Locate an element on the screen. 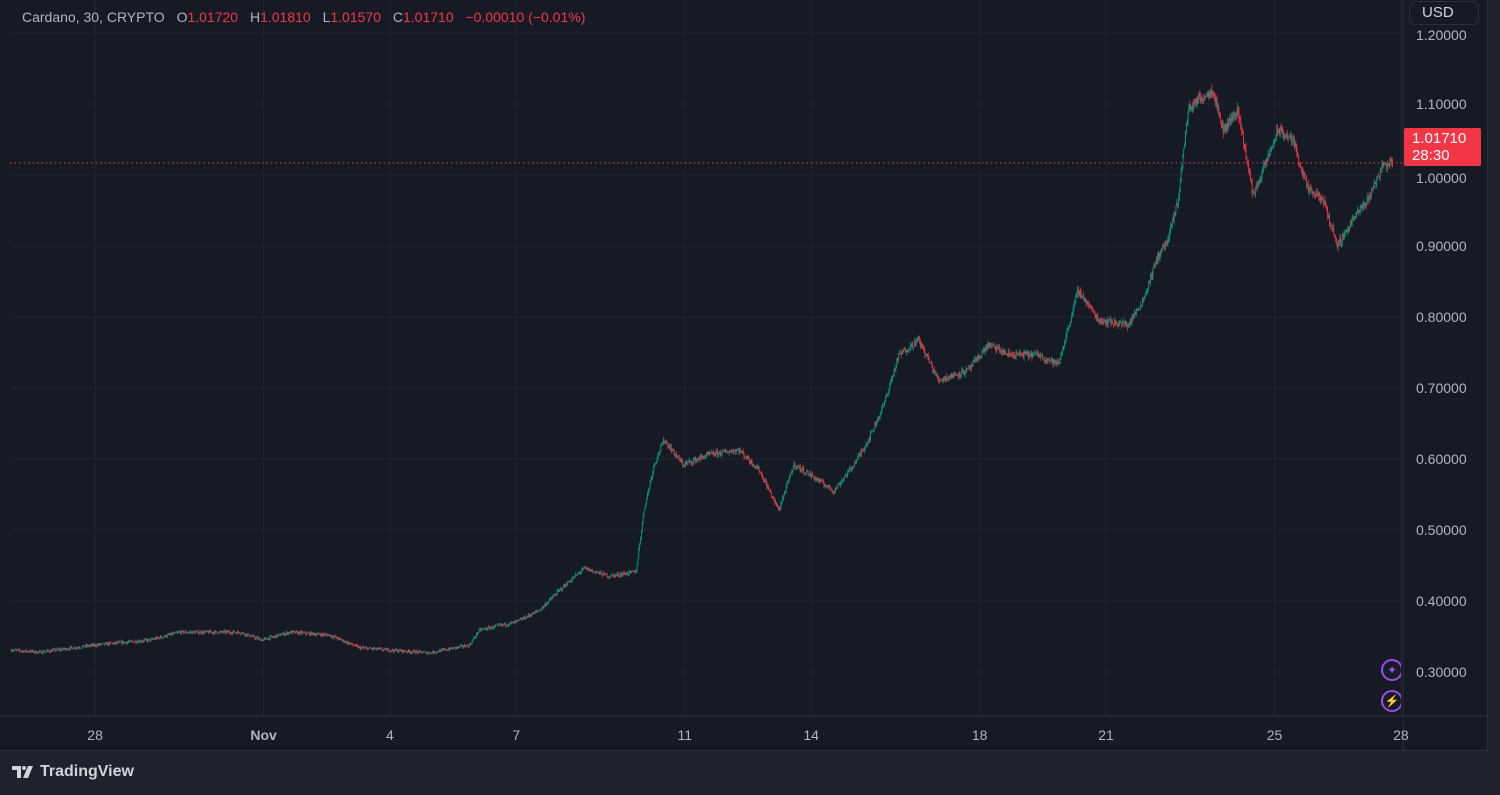 This screenshot has width=1500, height=795. sparkle-icon: ✦ is located at coordinates (1391, 670).